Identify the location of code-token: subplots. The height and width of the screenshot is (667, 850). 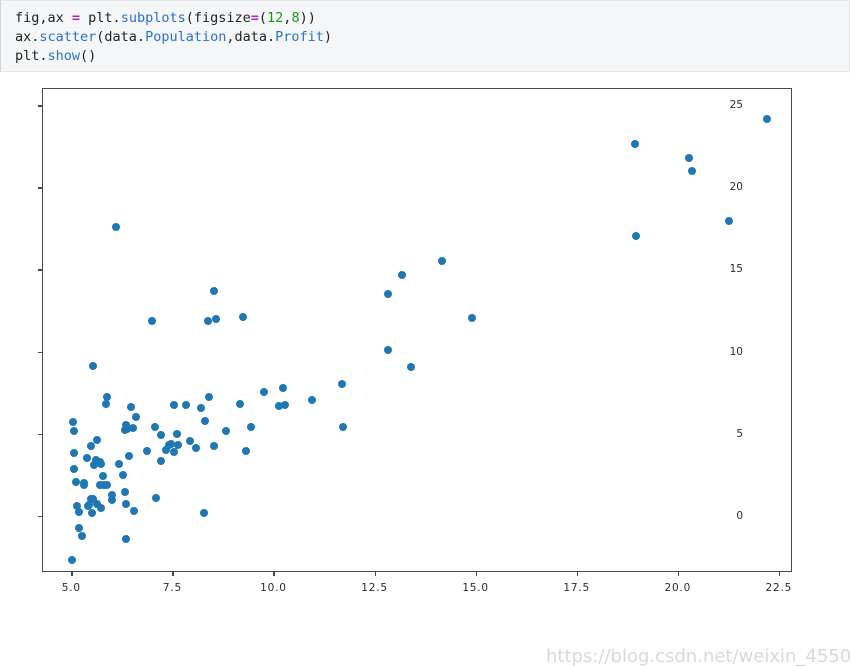
(153, 18).